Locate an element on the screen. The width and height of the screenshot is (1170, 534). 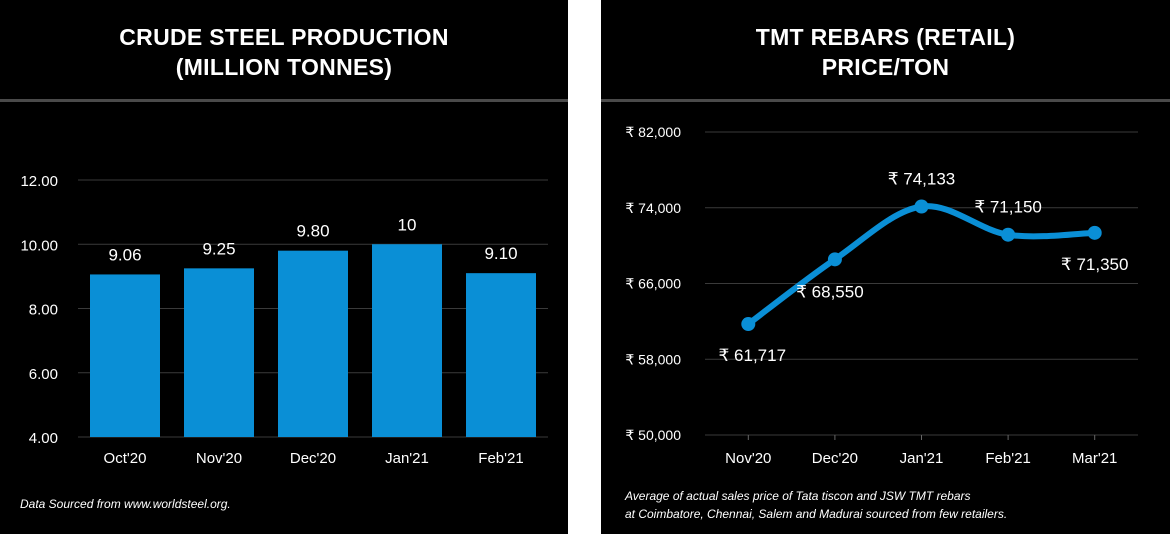
point-data-label: ₹ 71,150 is located at coordinates (1008, 207).